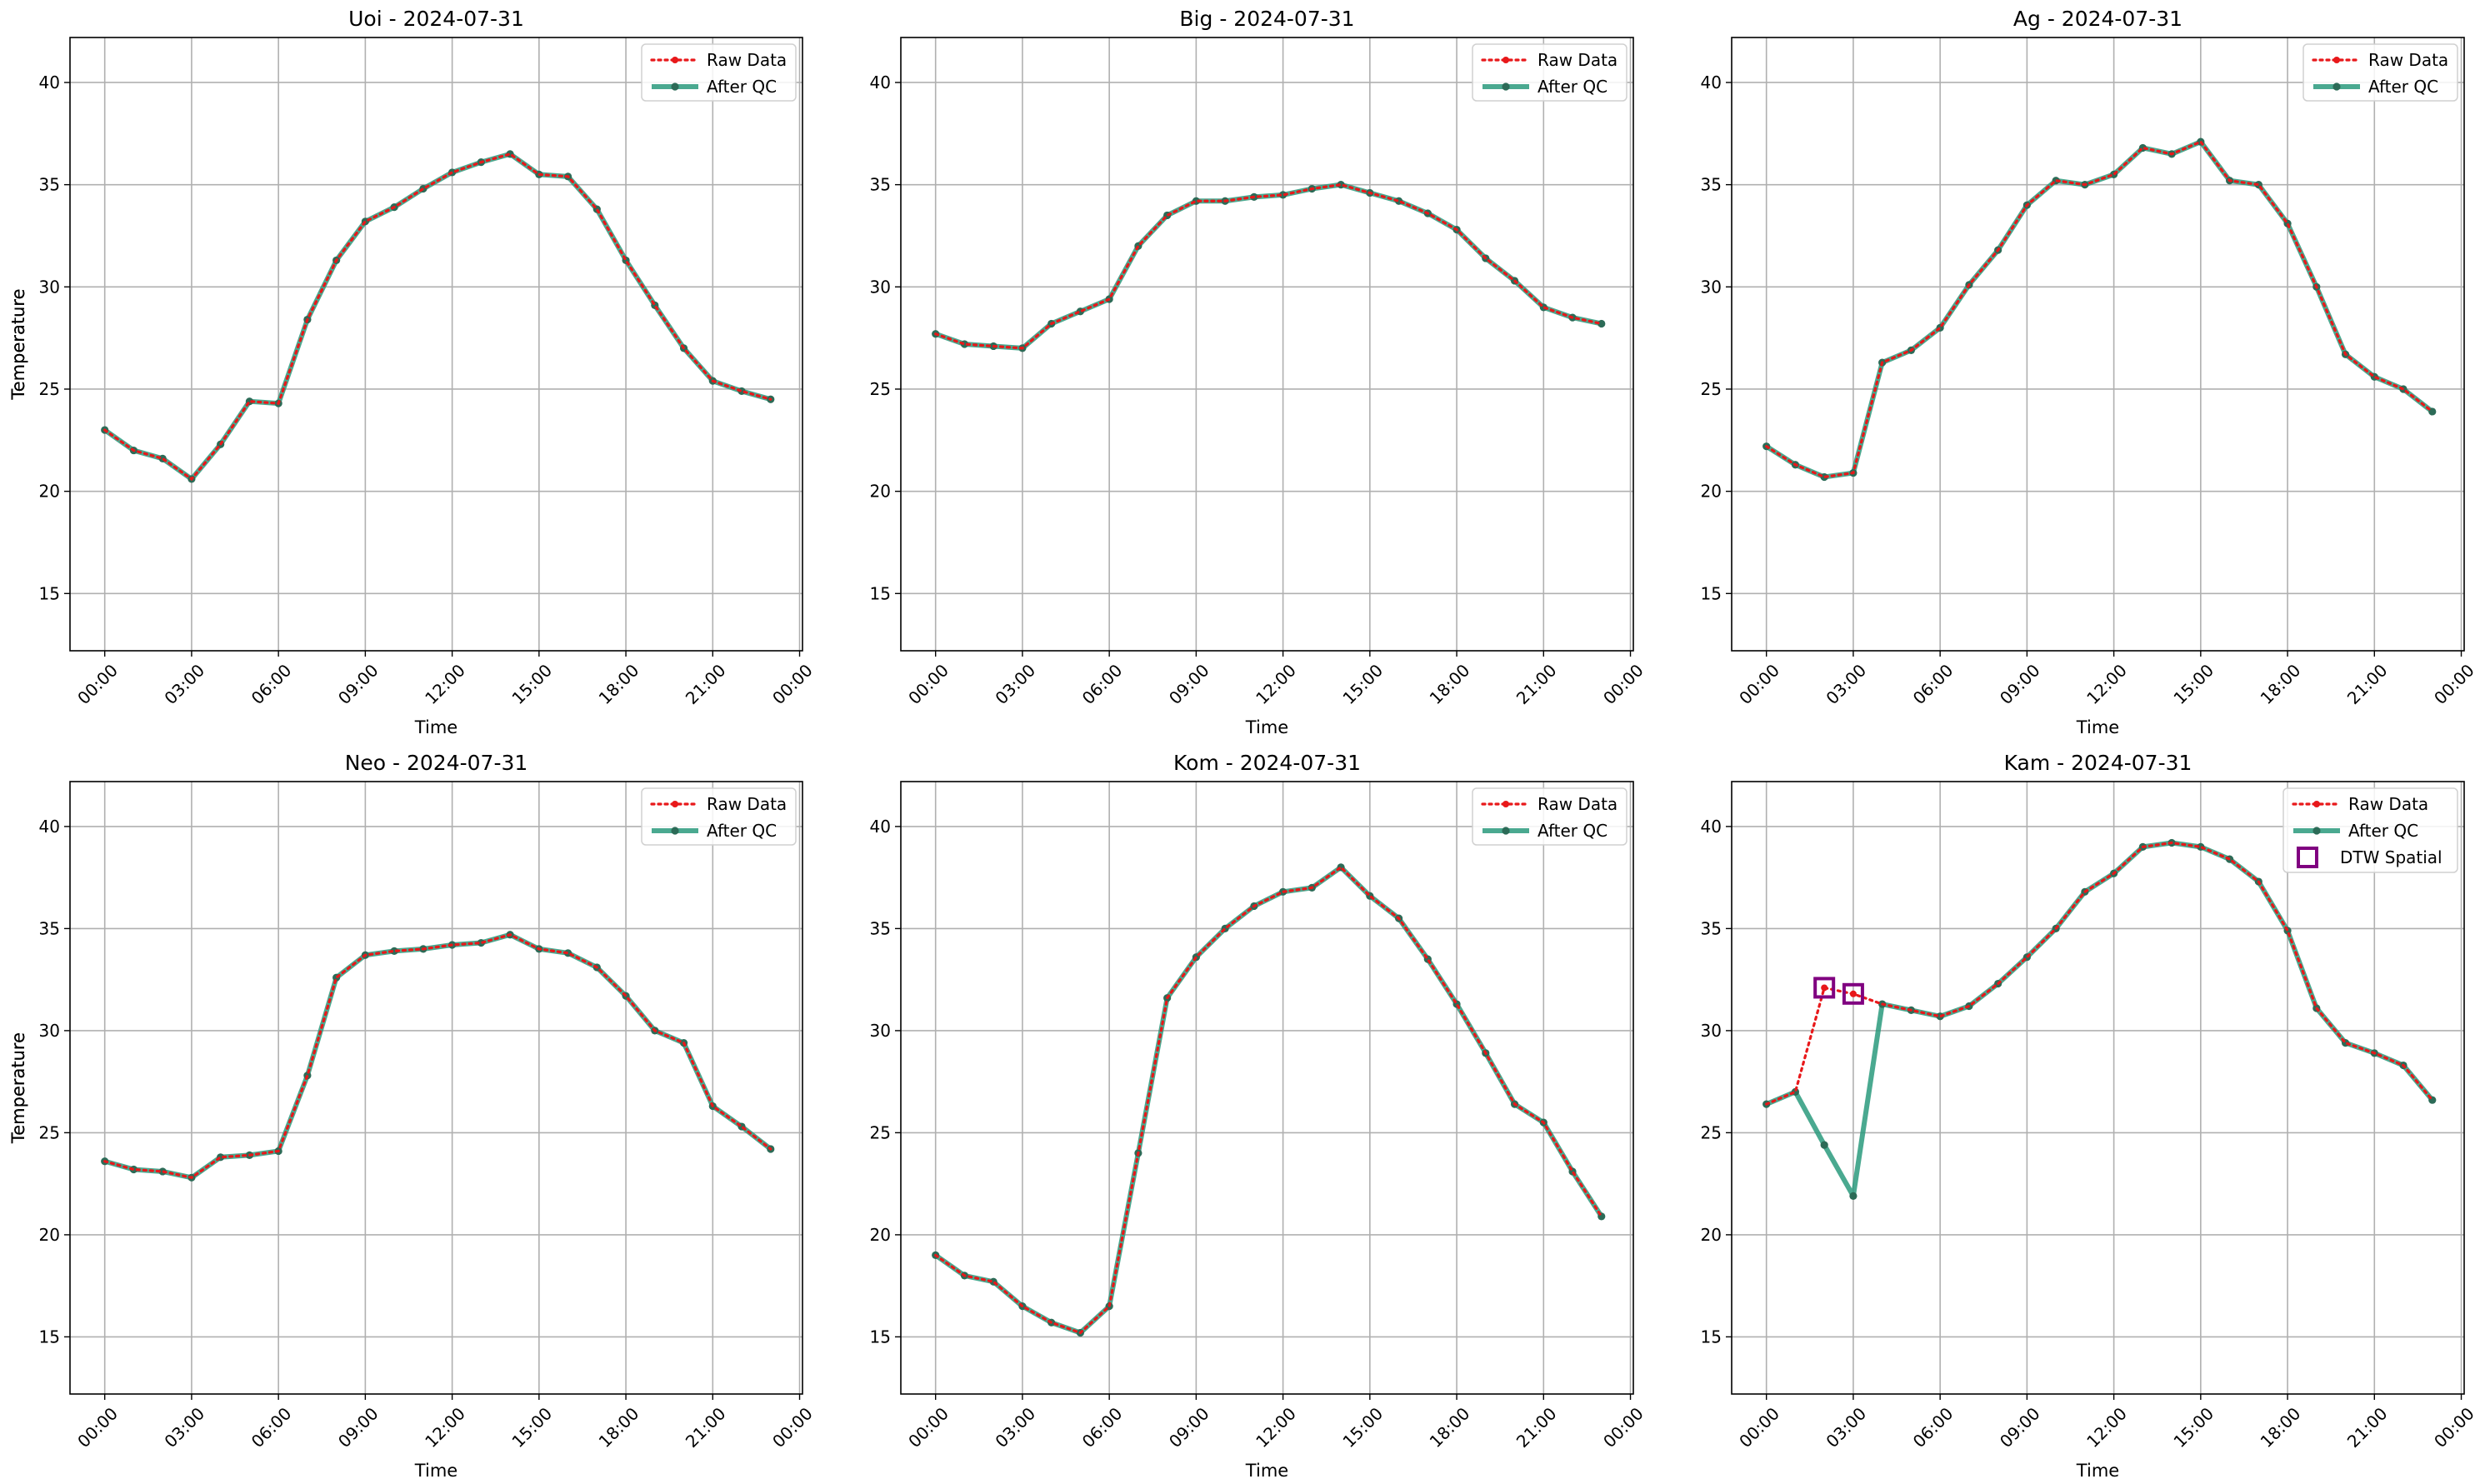  Describe the element at coordinates (1267, 763) in the screenshot. I see `chart-title: Kom - 2024-07-31` at that location.